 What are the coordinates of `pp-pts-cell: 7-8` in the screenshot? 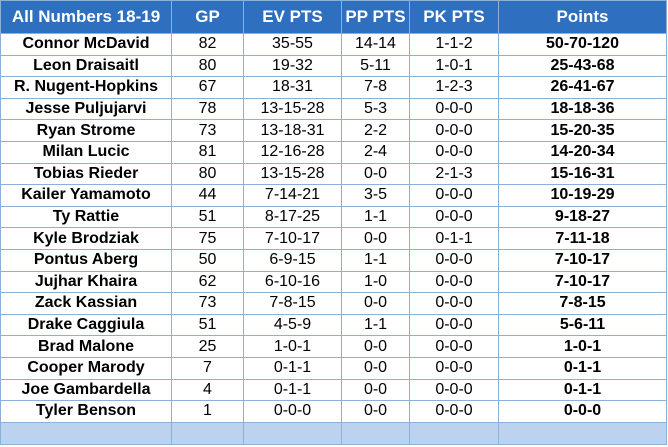 It's located at (375, 87).